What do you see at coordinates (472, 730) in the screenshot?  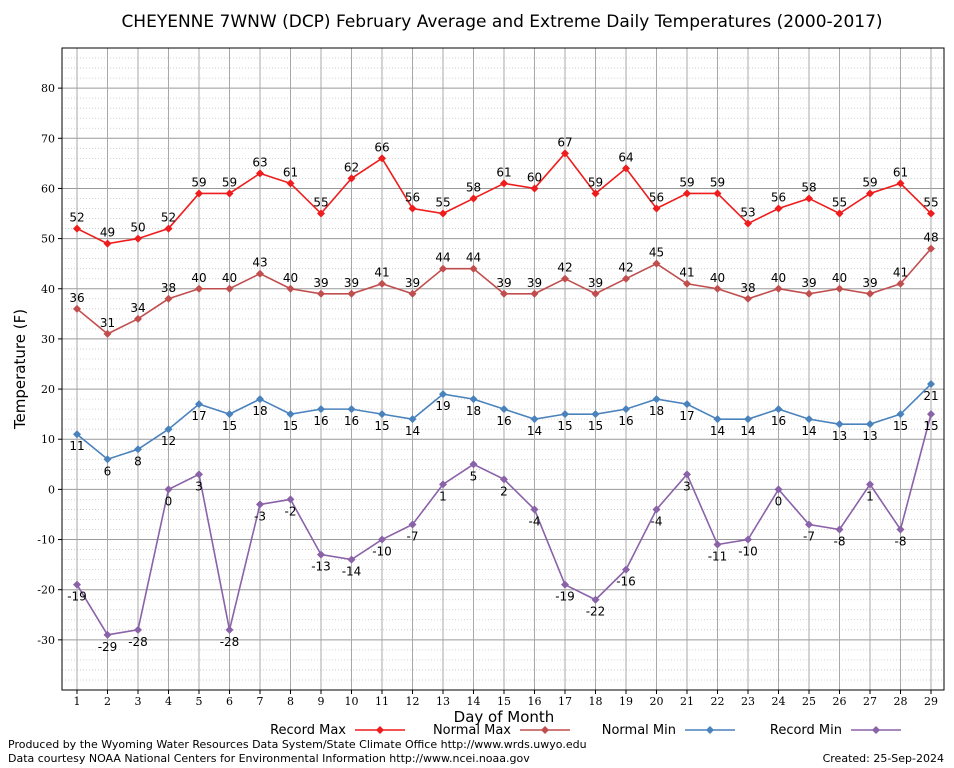 I see `legend-label: Normal Max` at bounding box center [472, 730].